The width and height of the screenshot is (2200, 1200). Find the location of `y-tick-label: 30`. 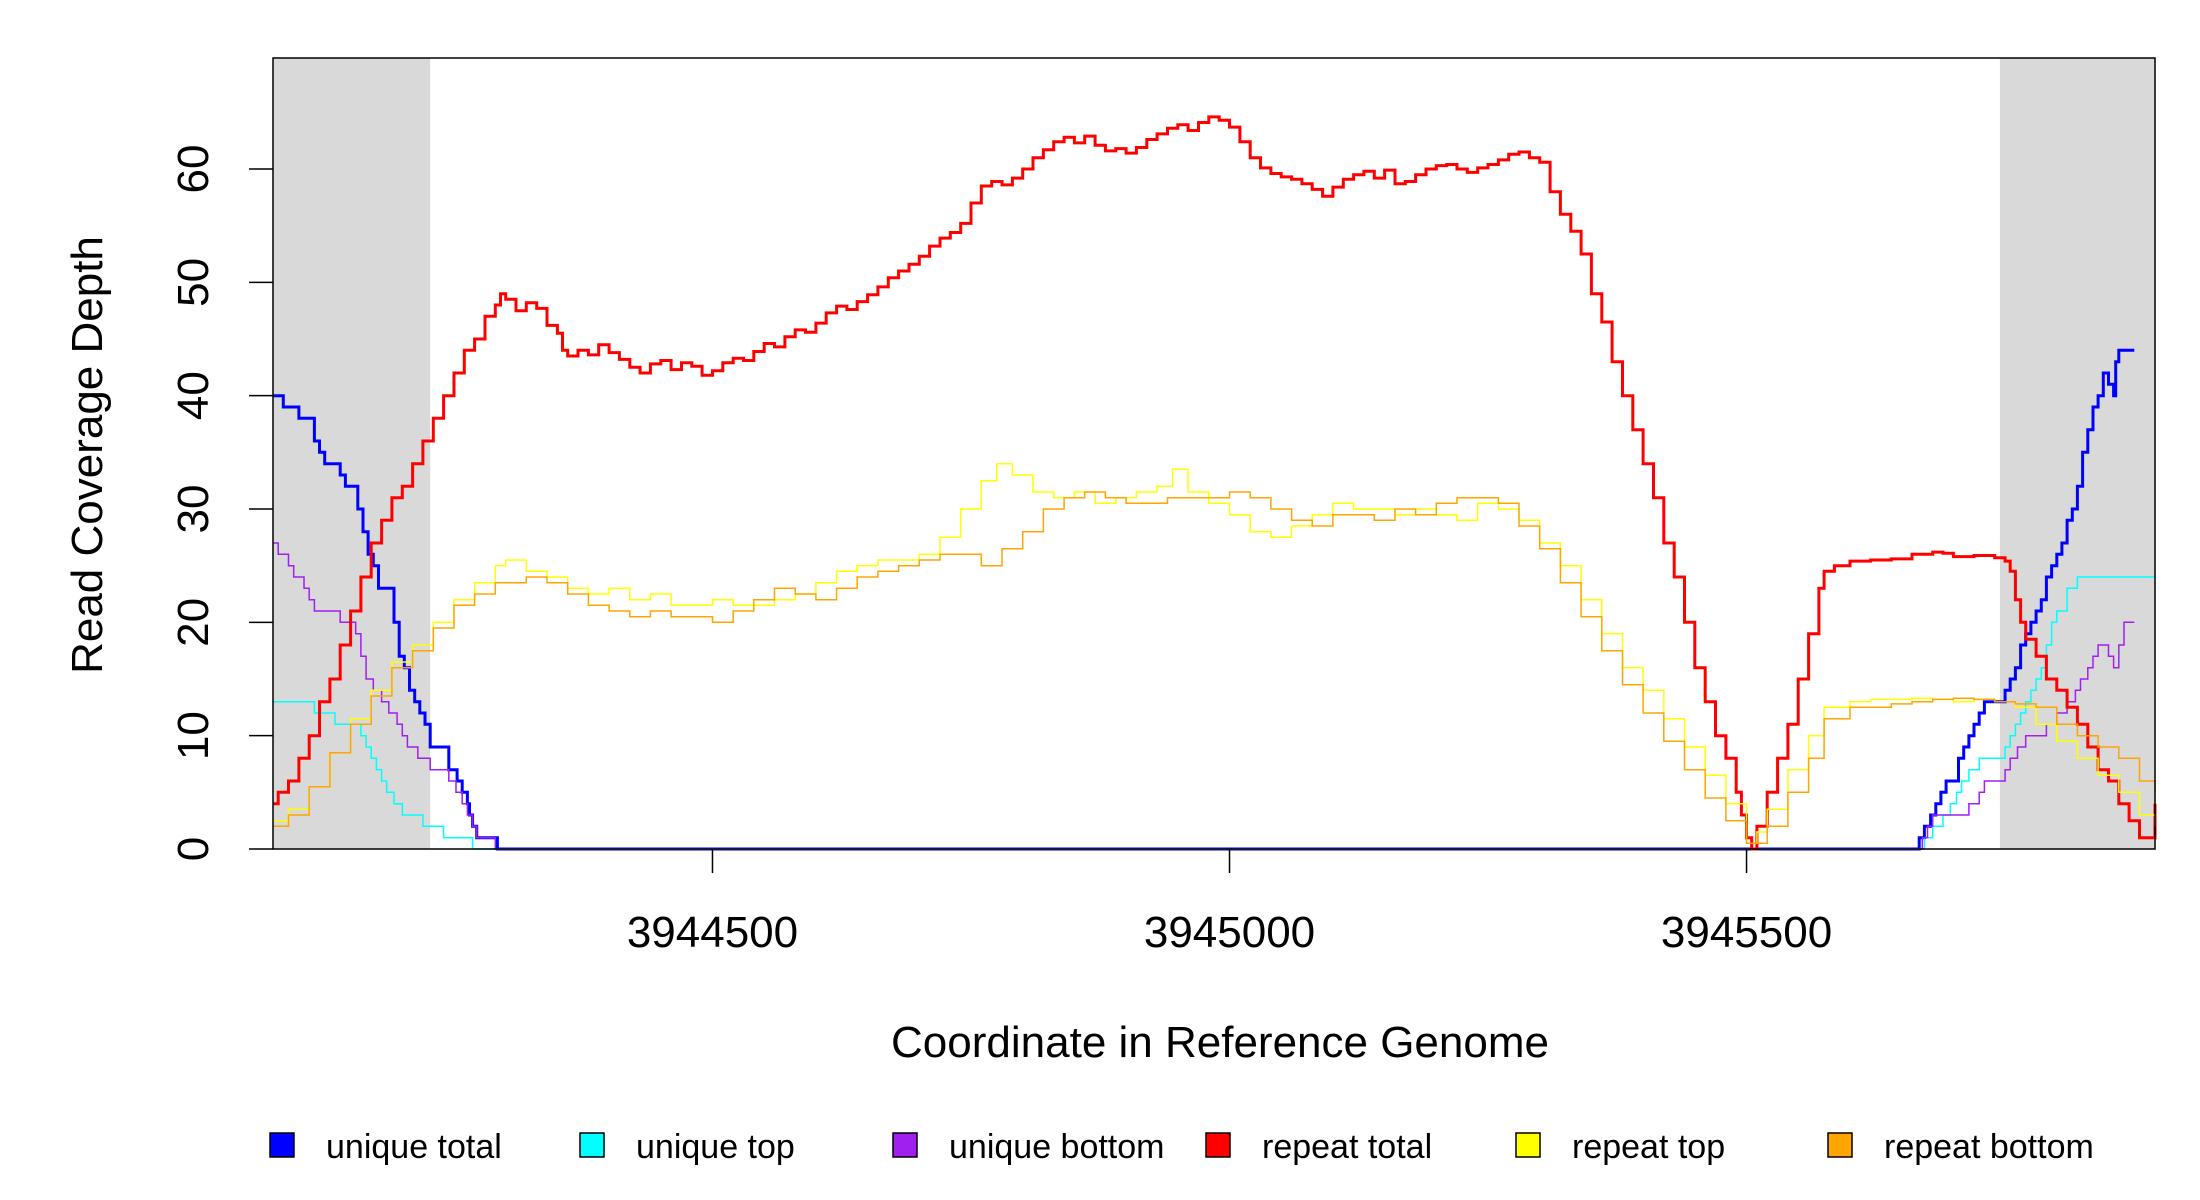

y-tick-label: 30 is located at coordinates (193, 509).